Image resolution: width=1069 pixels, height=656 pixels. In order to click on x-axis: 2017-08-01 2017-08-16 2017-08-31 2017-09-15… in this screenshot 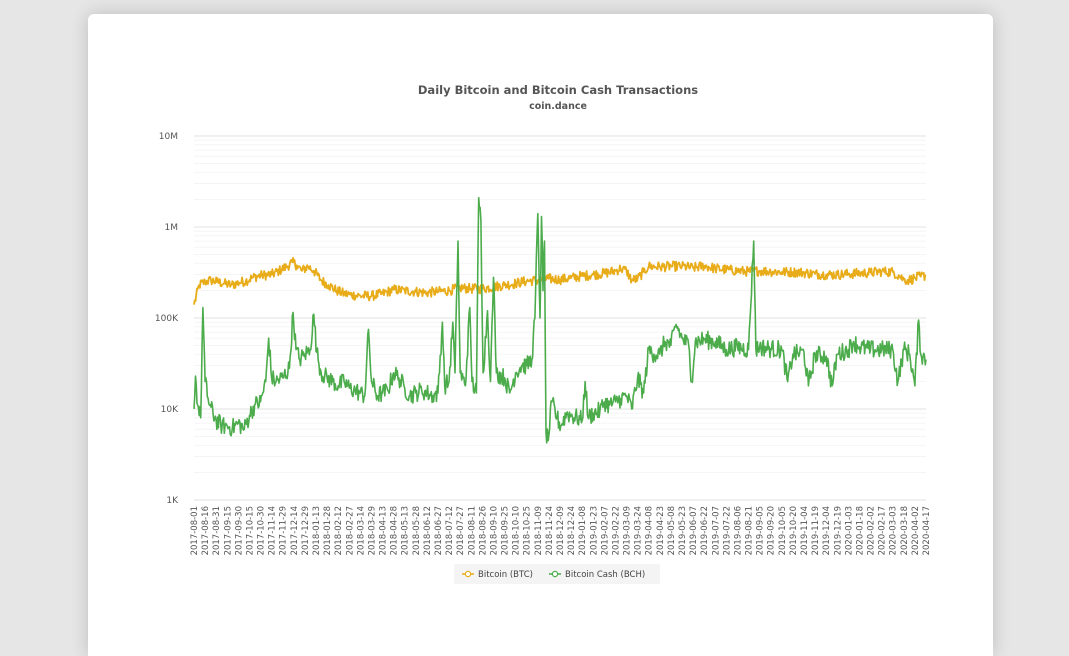, I will do `click(561, 530)`.